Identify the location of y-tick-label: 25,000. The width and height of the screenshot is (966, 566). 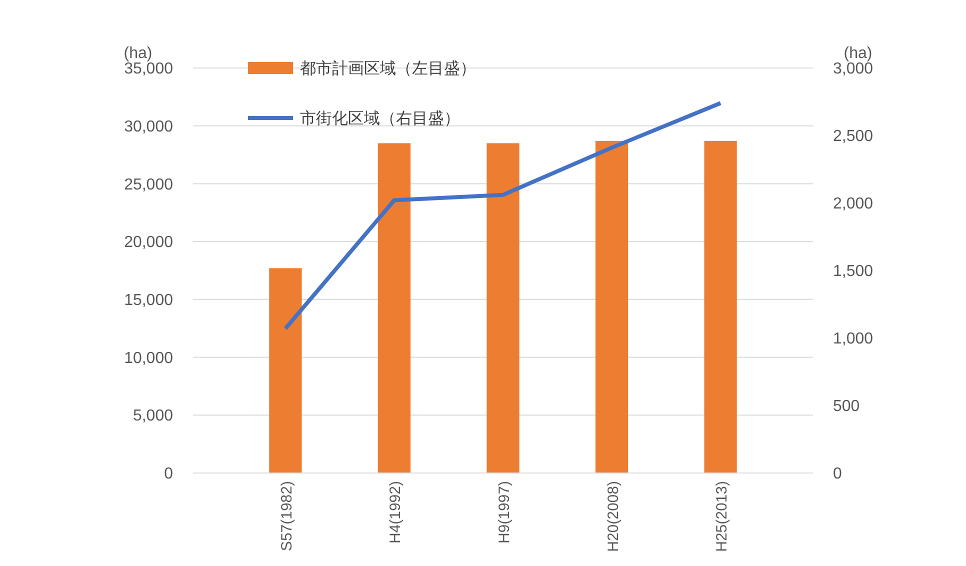
(149, 185).